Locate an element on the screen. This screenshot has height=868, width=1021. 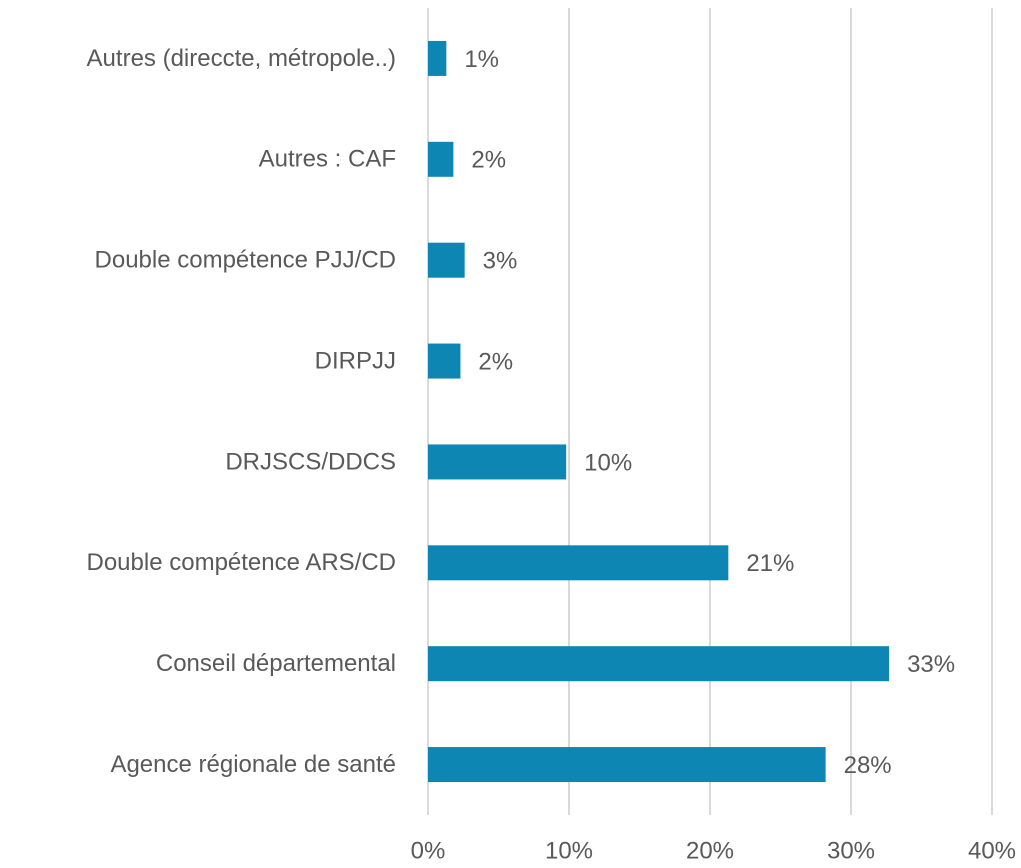
y-tick-label: Conseil départemental is located at coordinates (276, 663).